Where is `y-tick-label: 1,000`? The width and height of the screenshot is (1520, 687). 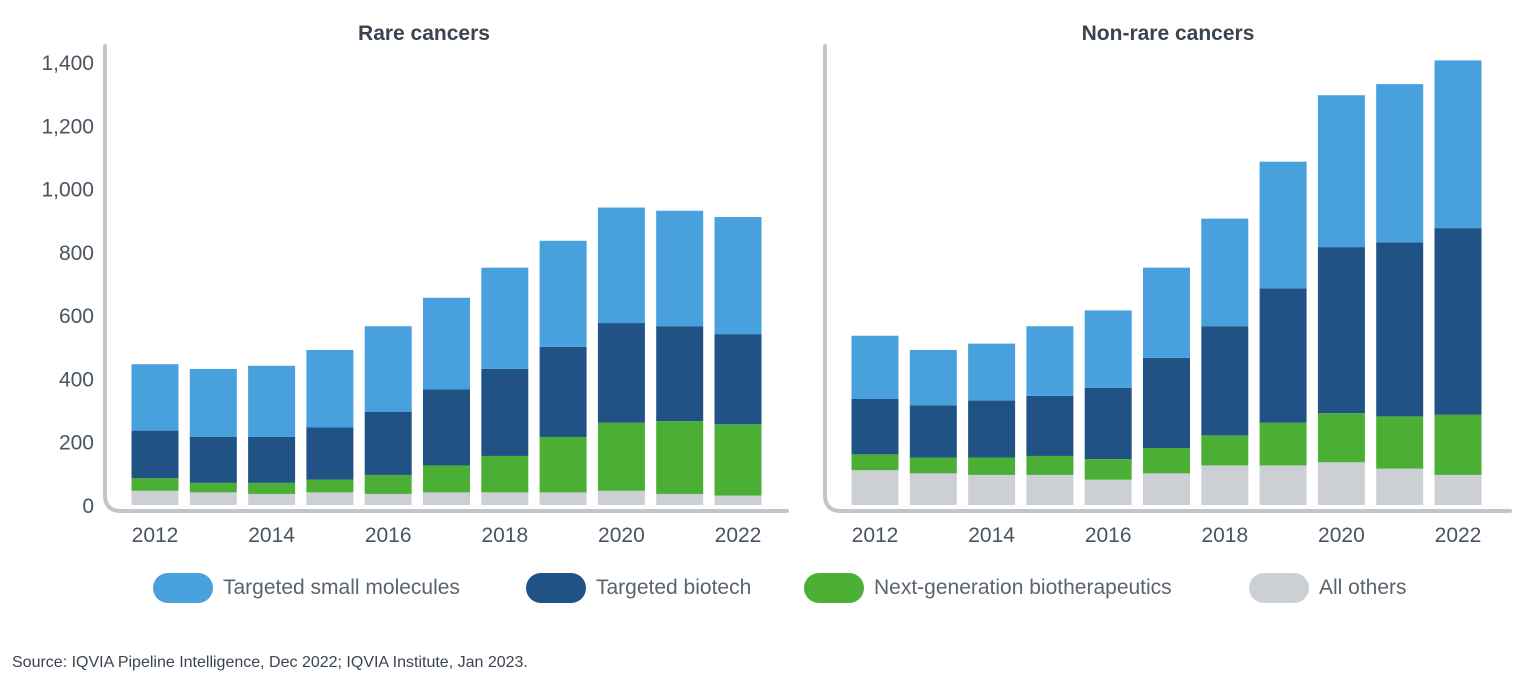
y-tick-label: 1,000 is located at coordinates (67, 190).